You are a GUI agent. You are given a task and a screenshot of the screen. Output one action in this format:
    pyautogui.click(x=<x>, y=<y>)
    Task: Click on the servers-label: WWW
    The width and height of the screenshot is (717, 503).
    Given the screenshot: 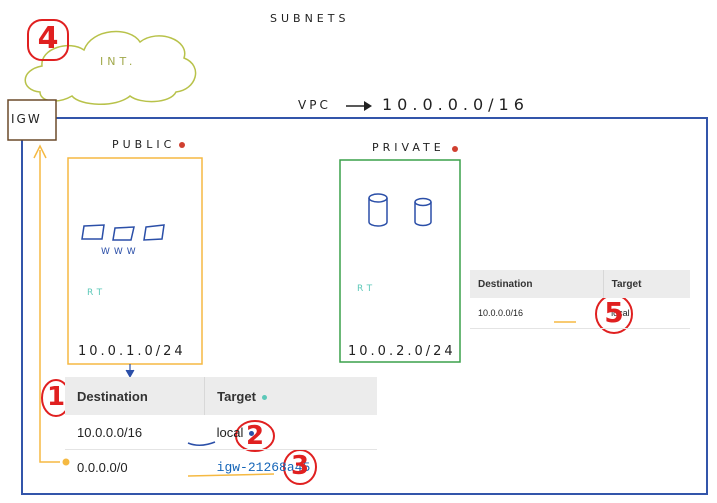 What is the action you would take?
    pyautogui.click(x=120, y=252)
    